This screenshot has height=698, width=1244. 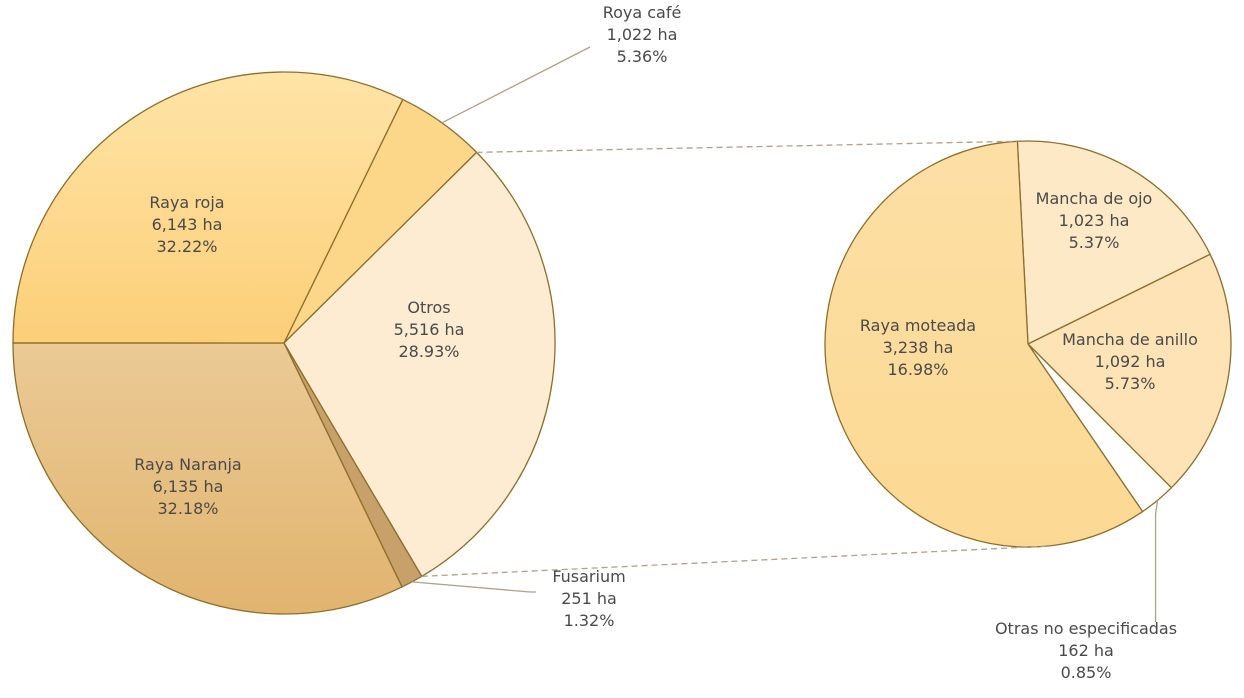 I want to click on label-otros-percent: 28.93%, so click(x=428, y=351).